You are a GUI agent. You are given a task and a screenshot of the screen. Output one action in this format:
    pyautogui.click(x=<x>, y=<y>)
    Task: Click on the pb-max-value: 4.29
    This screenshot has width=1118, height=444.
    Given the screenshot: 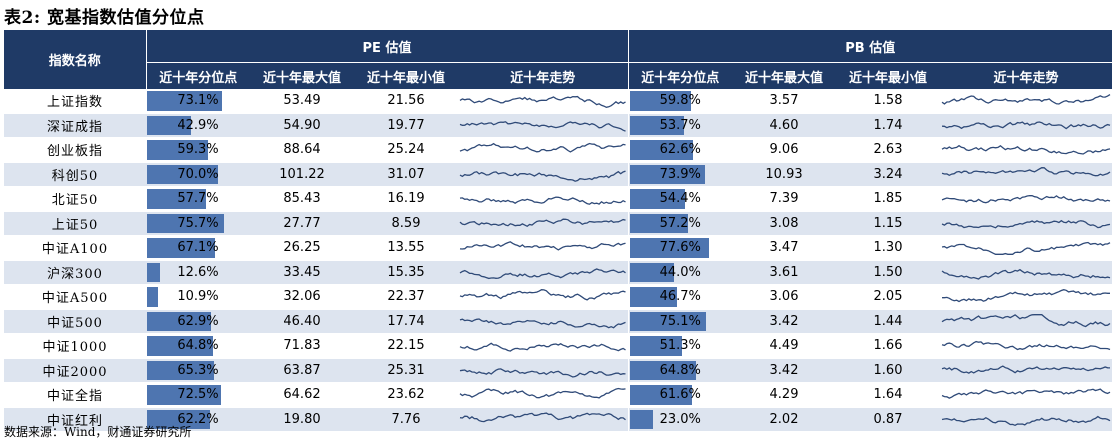 What is the action you would take?
    pyautogui.click(x=784, y=395)
    